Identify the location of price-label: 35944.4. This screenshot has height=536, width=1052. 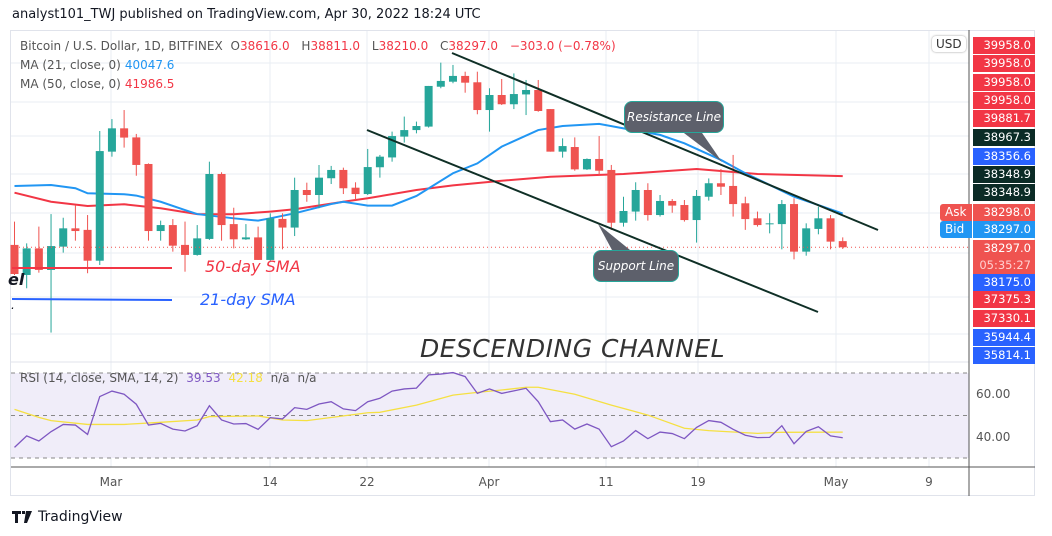
(1004, 337).